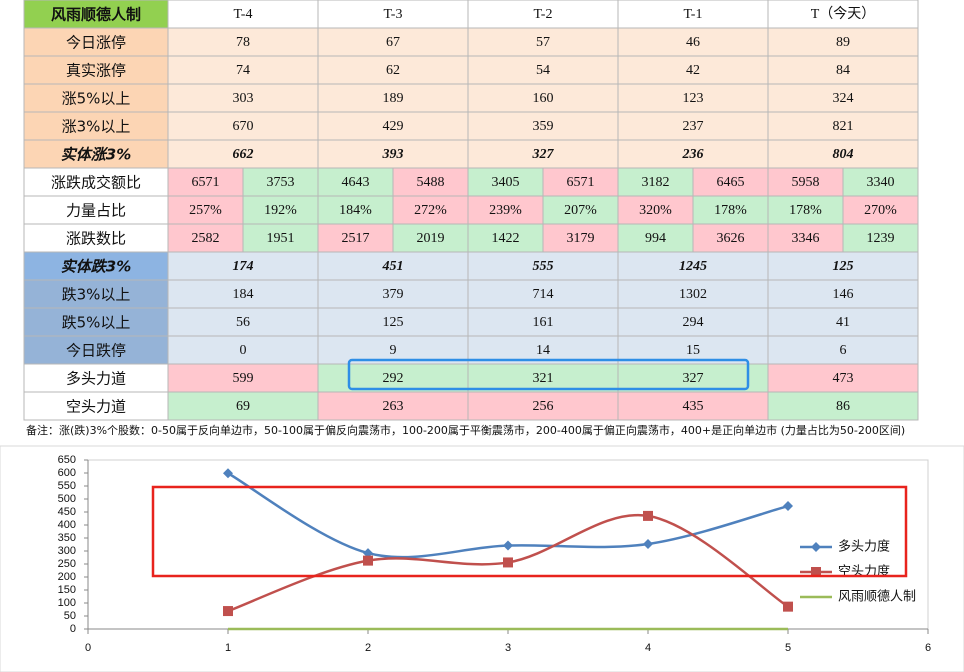 Image resolution: width=964 pixels, height=672 pixels. Describe the element at coordinates (693, 154) in the screenshot. I see `cell-text: 236` at that location.